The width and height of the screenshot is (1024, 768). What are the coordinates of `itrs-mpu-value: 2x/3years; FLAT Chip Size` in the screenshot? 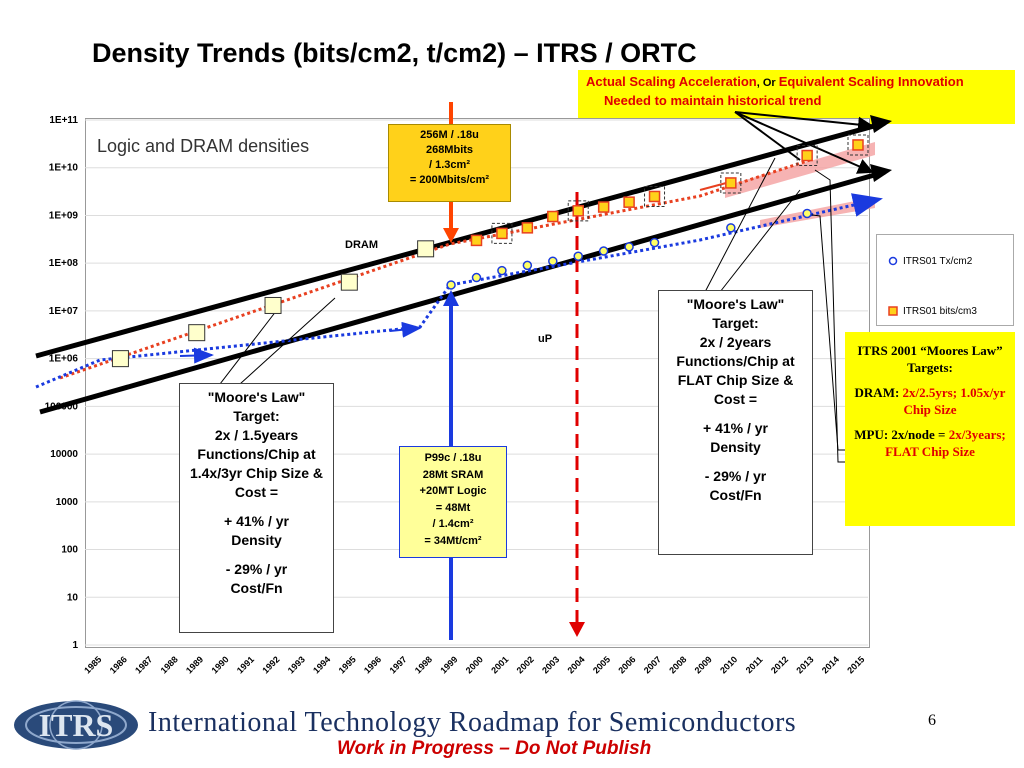 It's located at (945, 443).